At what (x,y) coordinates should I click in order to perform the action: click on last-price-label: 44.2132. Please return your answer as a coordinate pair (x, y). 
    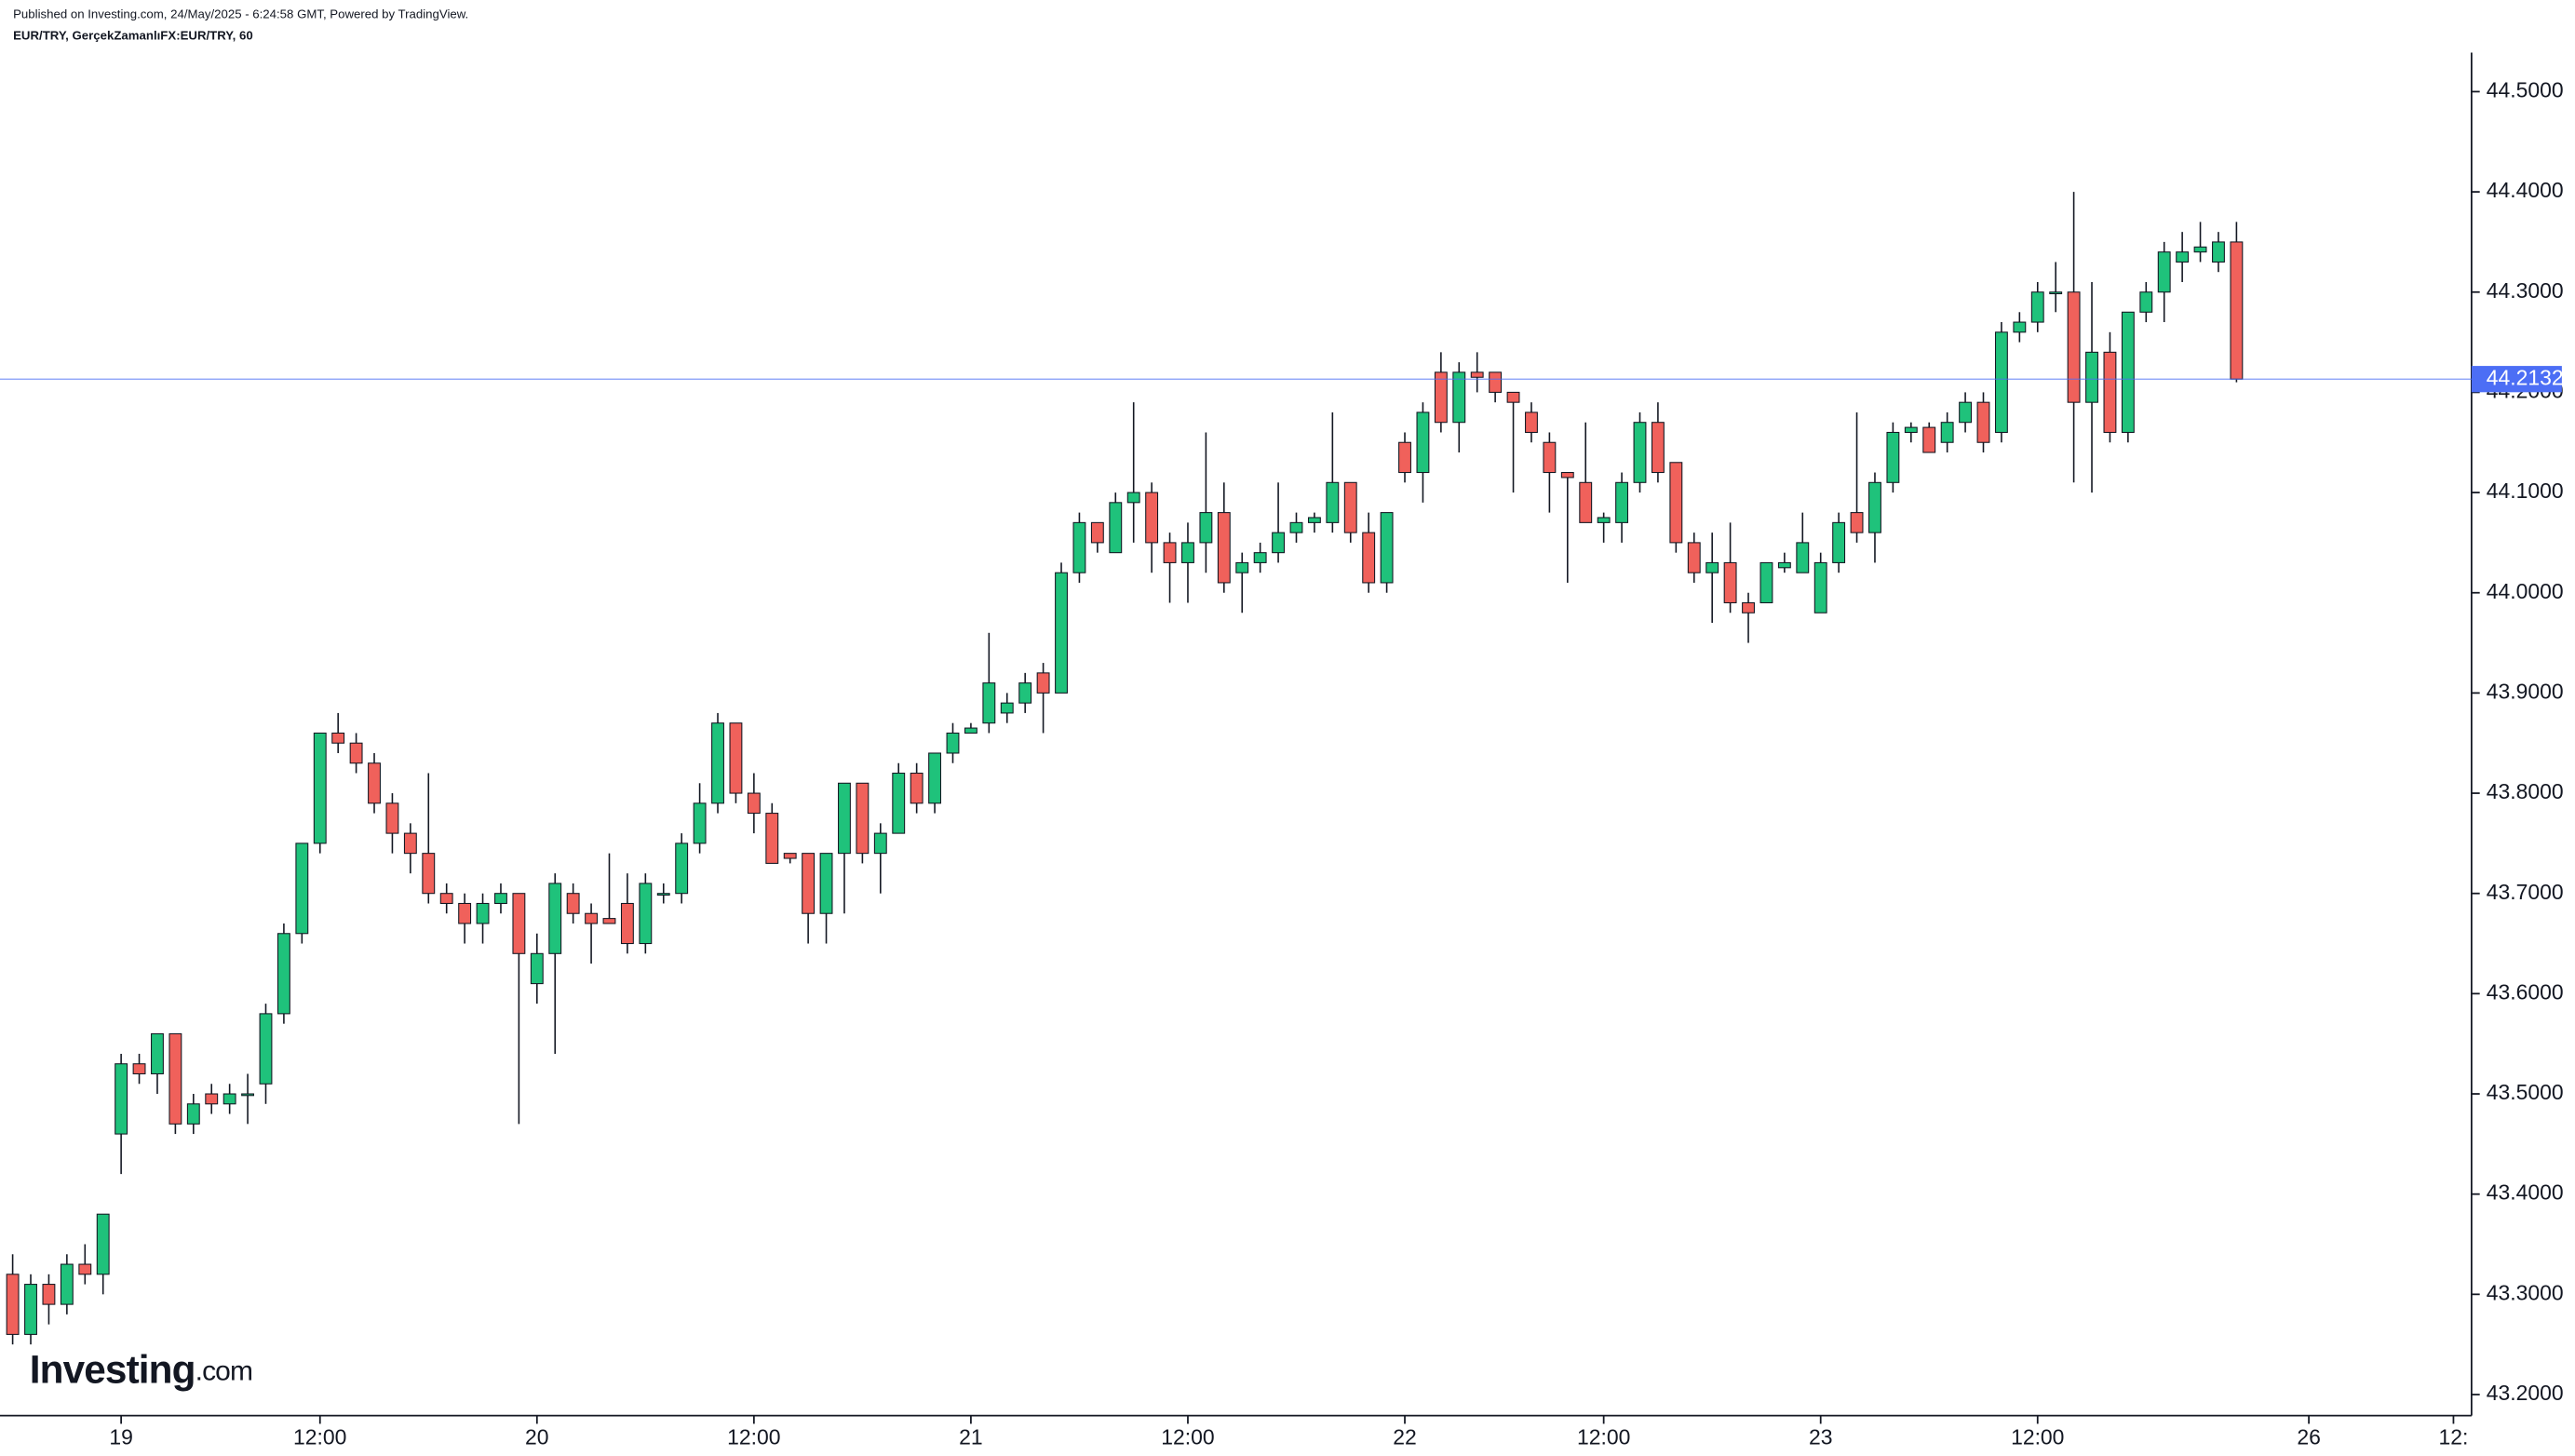
    Looking at the image, I should click on (2525, 377).